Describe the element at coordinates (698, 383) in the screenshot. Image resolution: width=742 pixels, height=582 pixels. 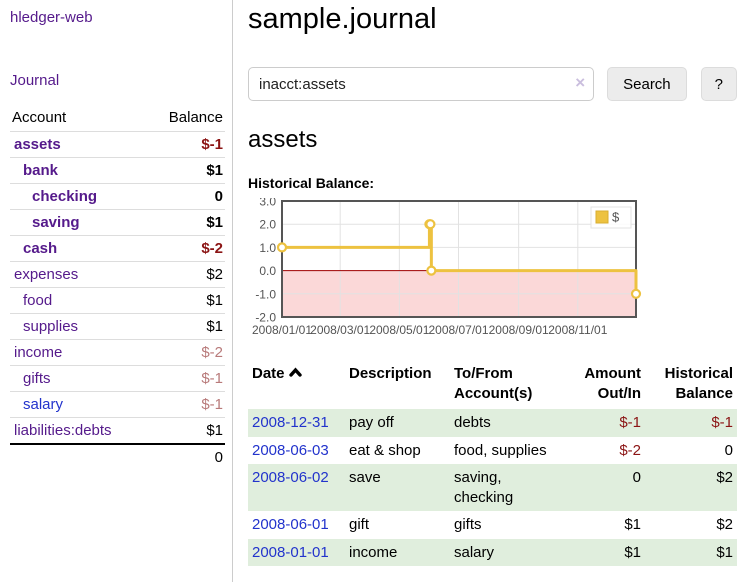
I see `register-header-balance: Historical Balance` at that location.